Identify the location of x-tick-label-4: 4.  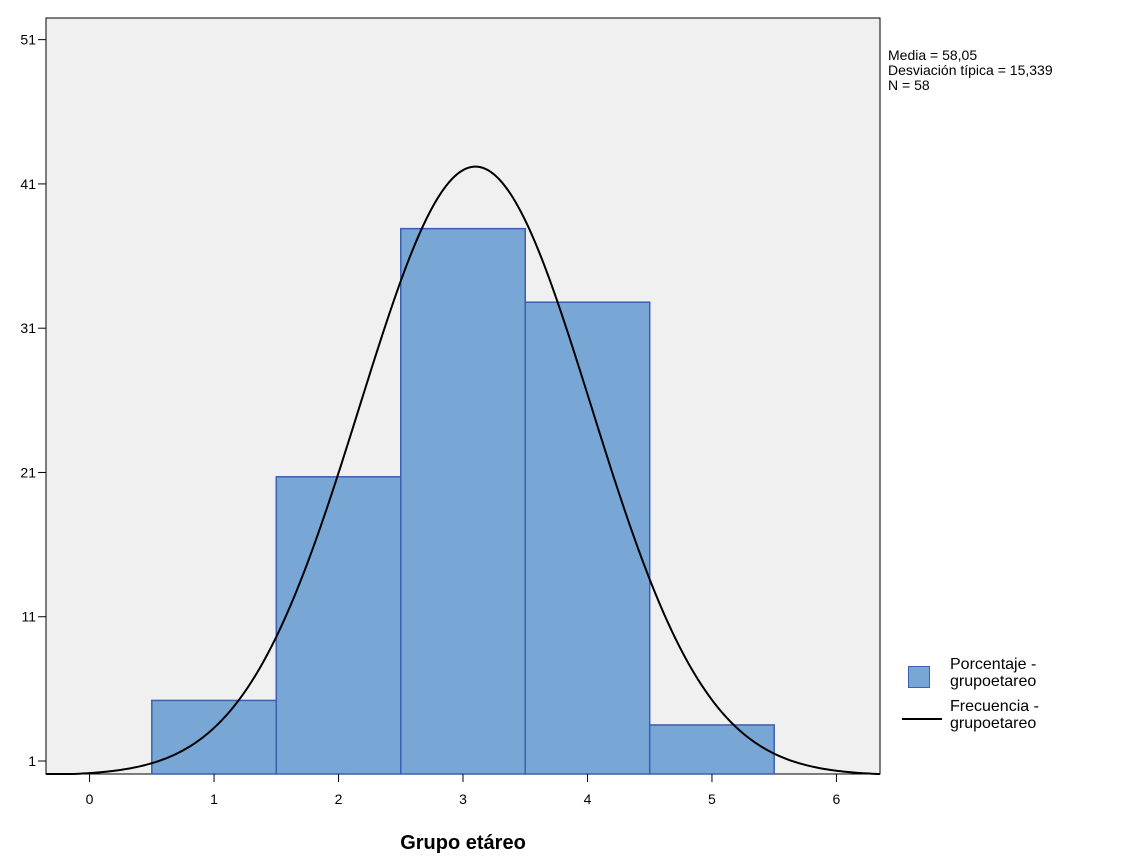
(588, 799).